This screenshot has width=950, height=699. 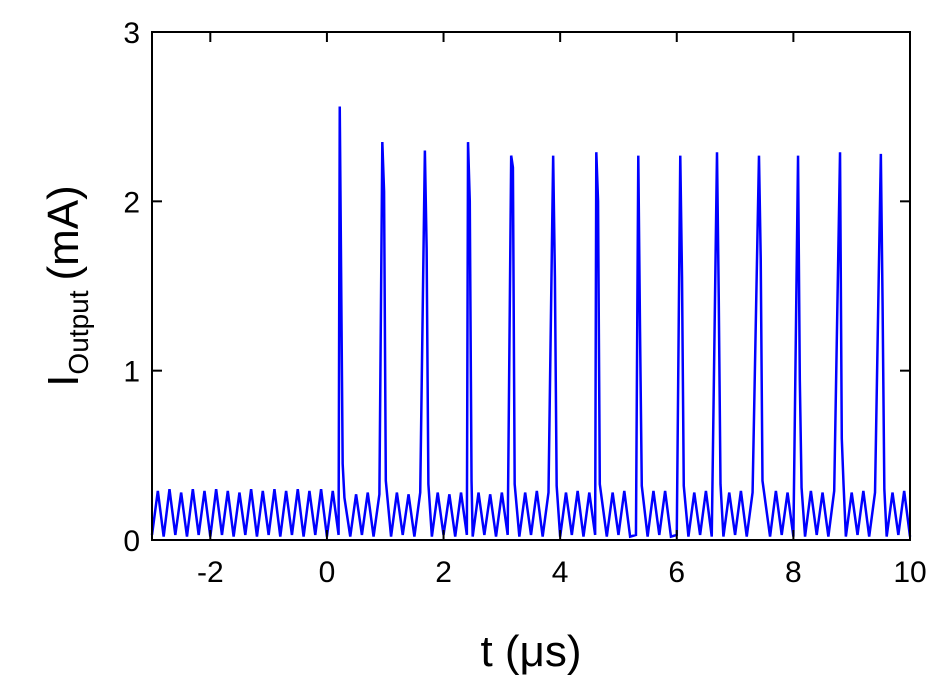 I want to click on x-tick-label: 4, so click(x=560, y=572).